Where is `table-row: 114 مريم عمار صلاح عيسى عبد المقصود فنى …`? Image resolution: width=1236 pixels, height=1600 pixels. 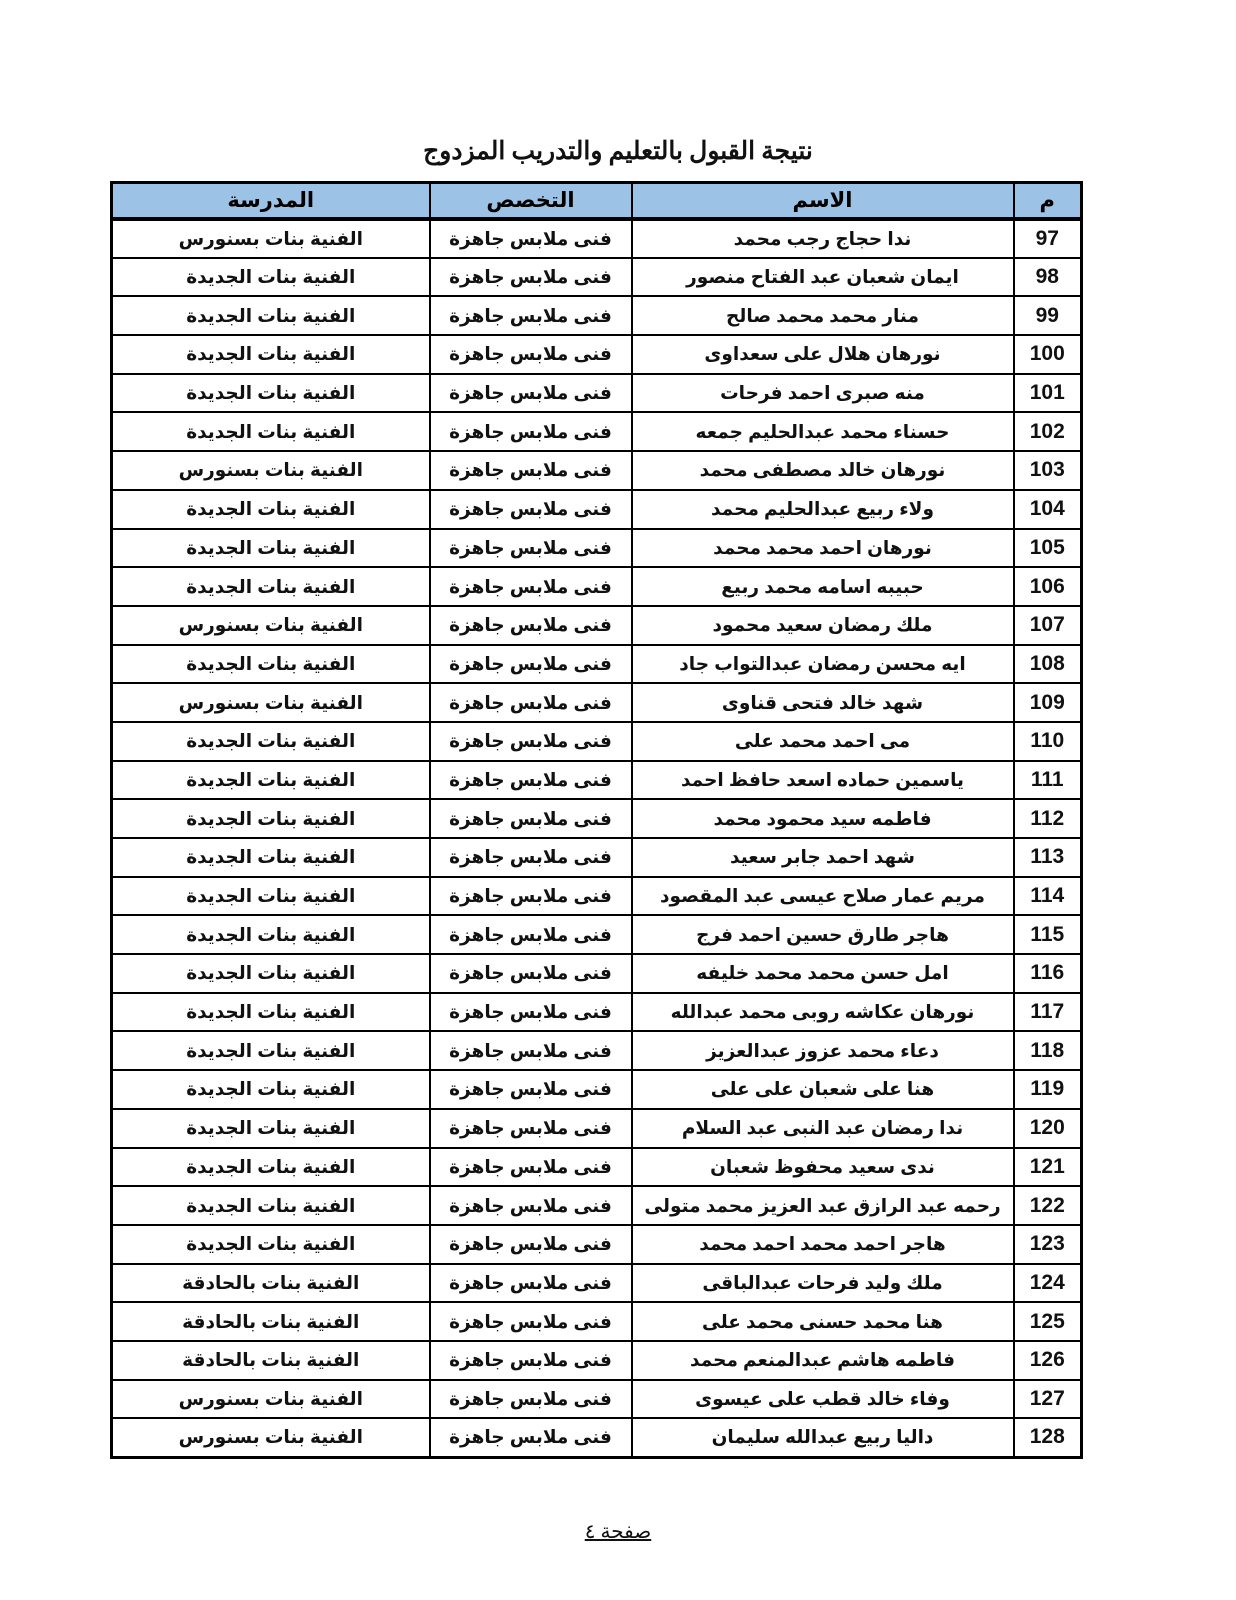
table-row: 114 مريم عمار صلاح عيسى عبد المقصود فنى … is located at coordinates (596, 896).